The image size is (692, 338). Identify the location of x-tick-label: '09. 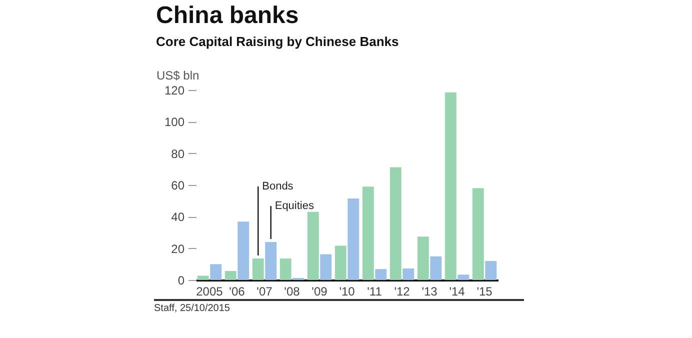
(320, 291).